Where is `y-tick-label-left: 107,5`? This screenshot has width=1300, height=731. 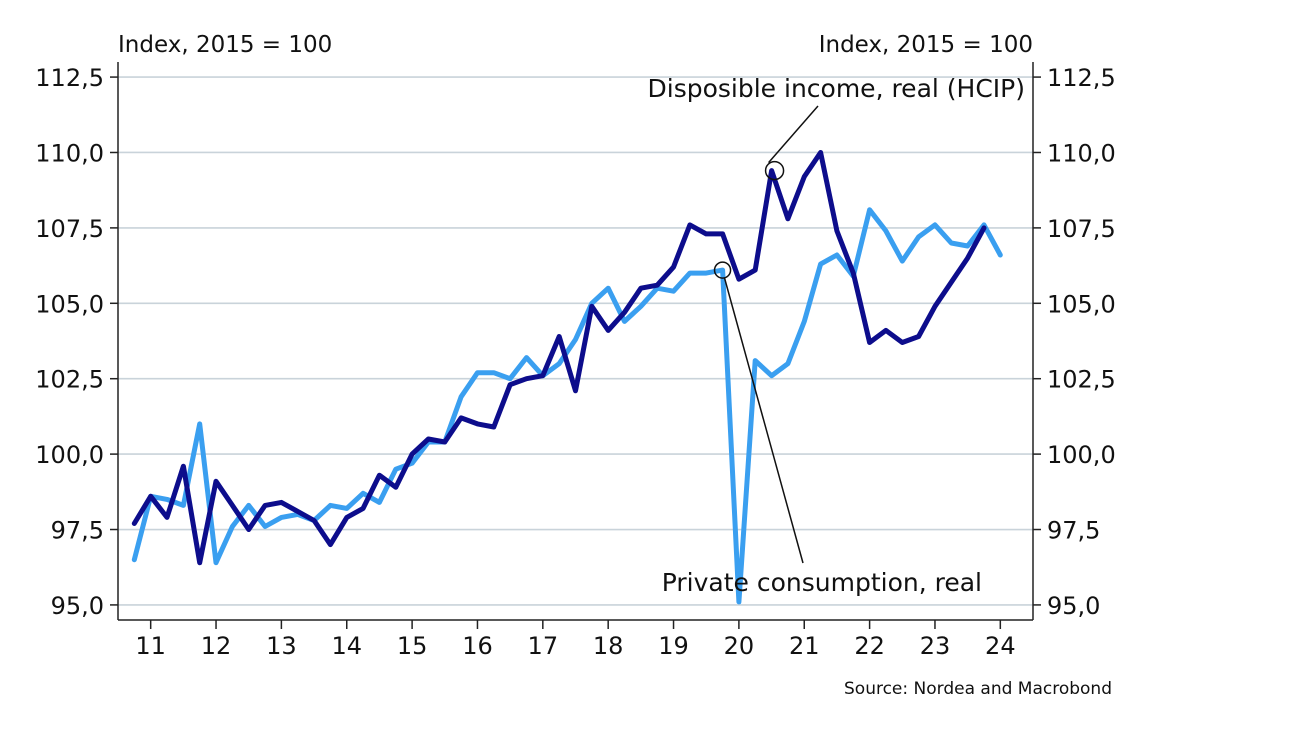
y-tick-label-left: 107,5 is located at coordinates (69, 229).